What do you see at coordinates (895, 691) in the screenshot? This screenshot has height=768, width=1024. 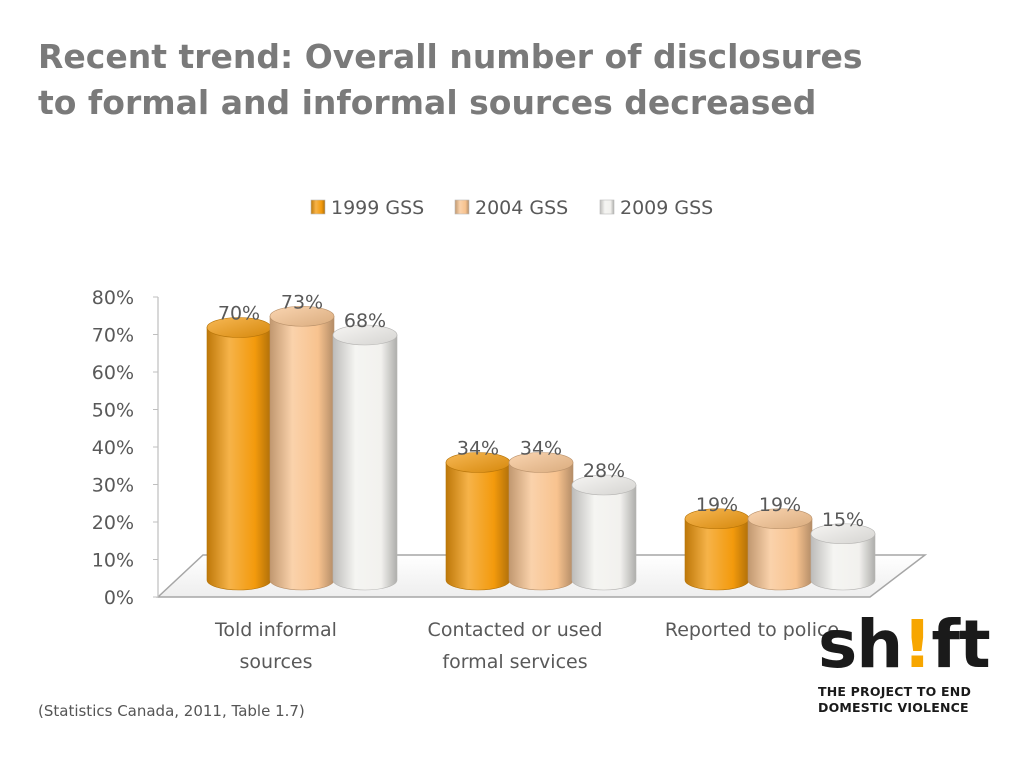 I see `logo-tagline-line-1: THE PROJECT TO END` at bounding box center [895, 691].